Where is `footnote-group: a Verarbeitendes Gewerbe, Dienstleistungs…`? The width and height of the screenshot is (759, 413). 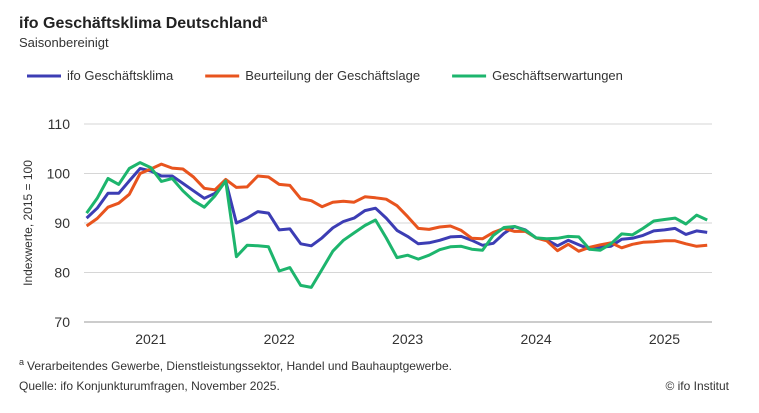
footnote-group: a Verarbeitendes Gewerbe, Dienstleistungs… is located at coordinates (235, 365).